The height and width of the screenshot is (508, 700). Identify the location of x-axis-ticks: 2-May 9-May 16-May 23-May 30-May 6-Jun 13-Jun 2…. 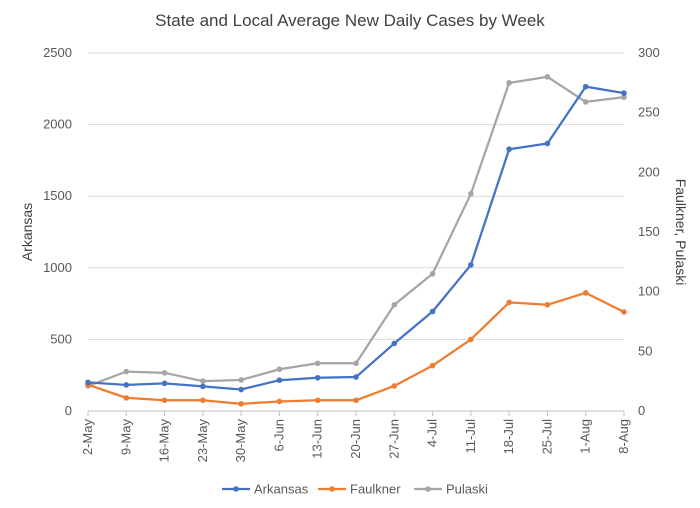
(355, 436).